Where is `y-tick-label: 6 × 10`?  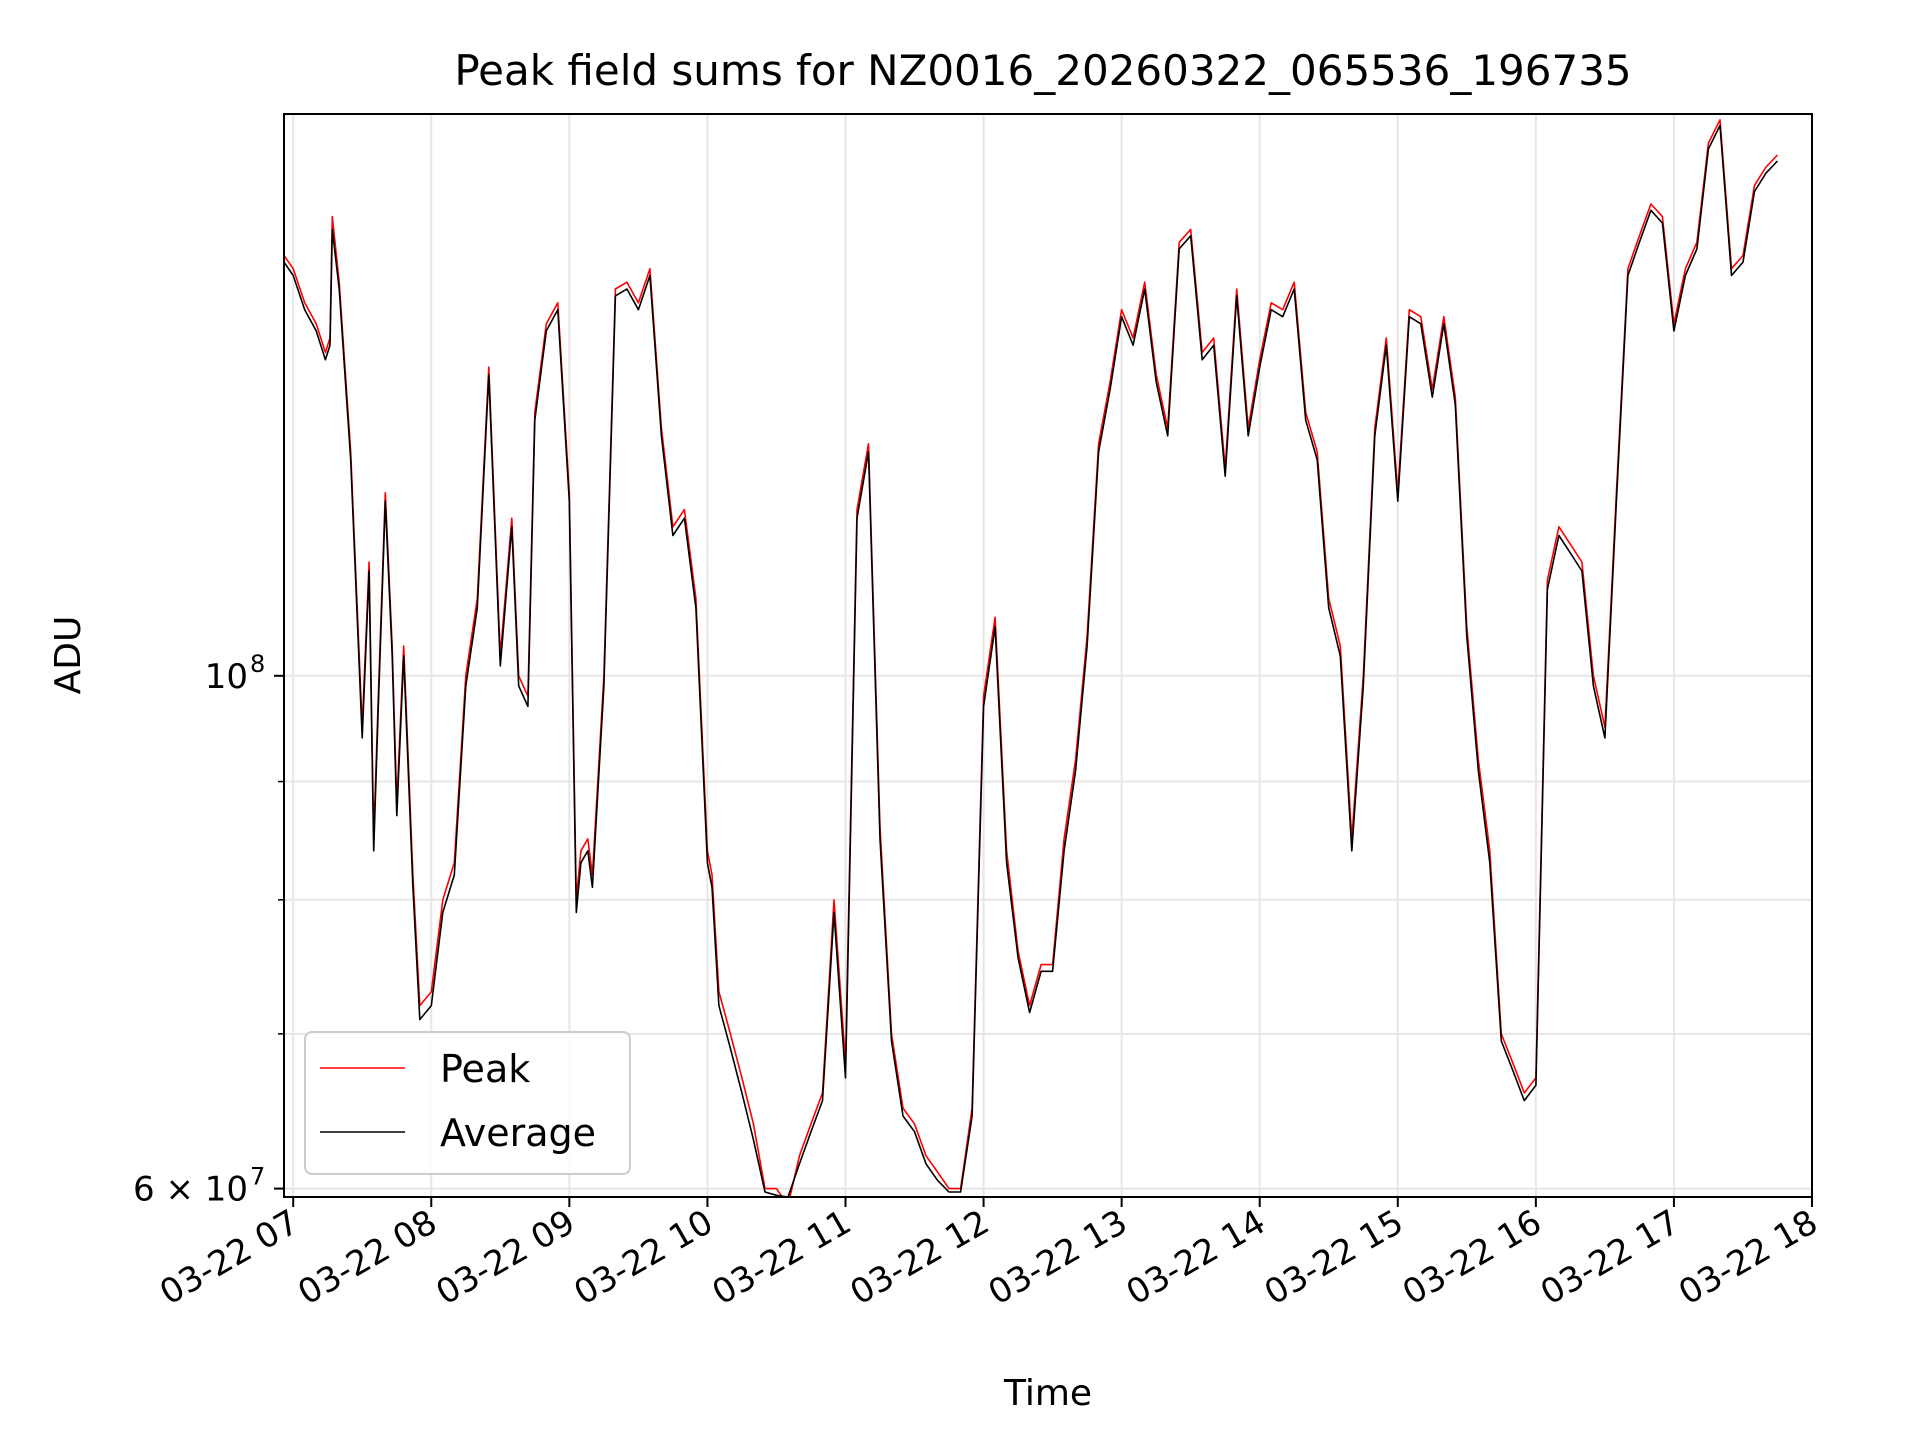 y-tick-label: 6 × 10 is located at coordinates (190, 1190).